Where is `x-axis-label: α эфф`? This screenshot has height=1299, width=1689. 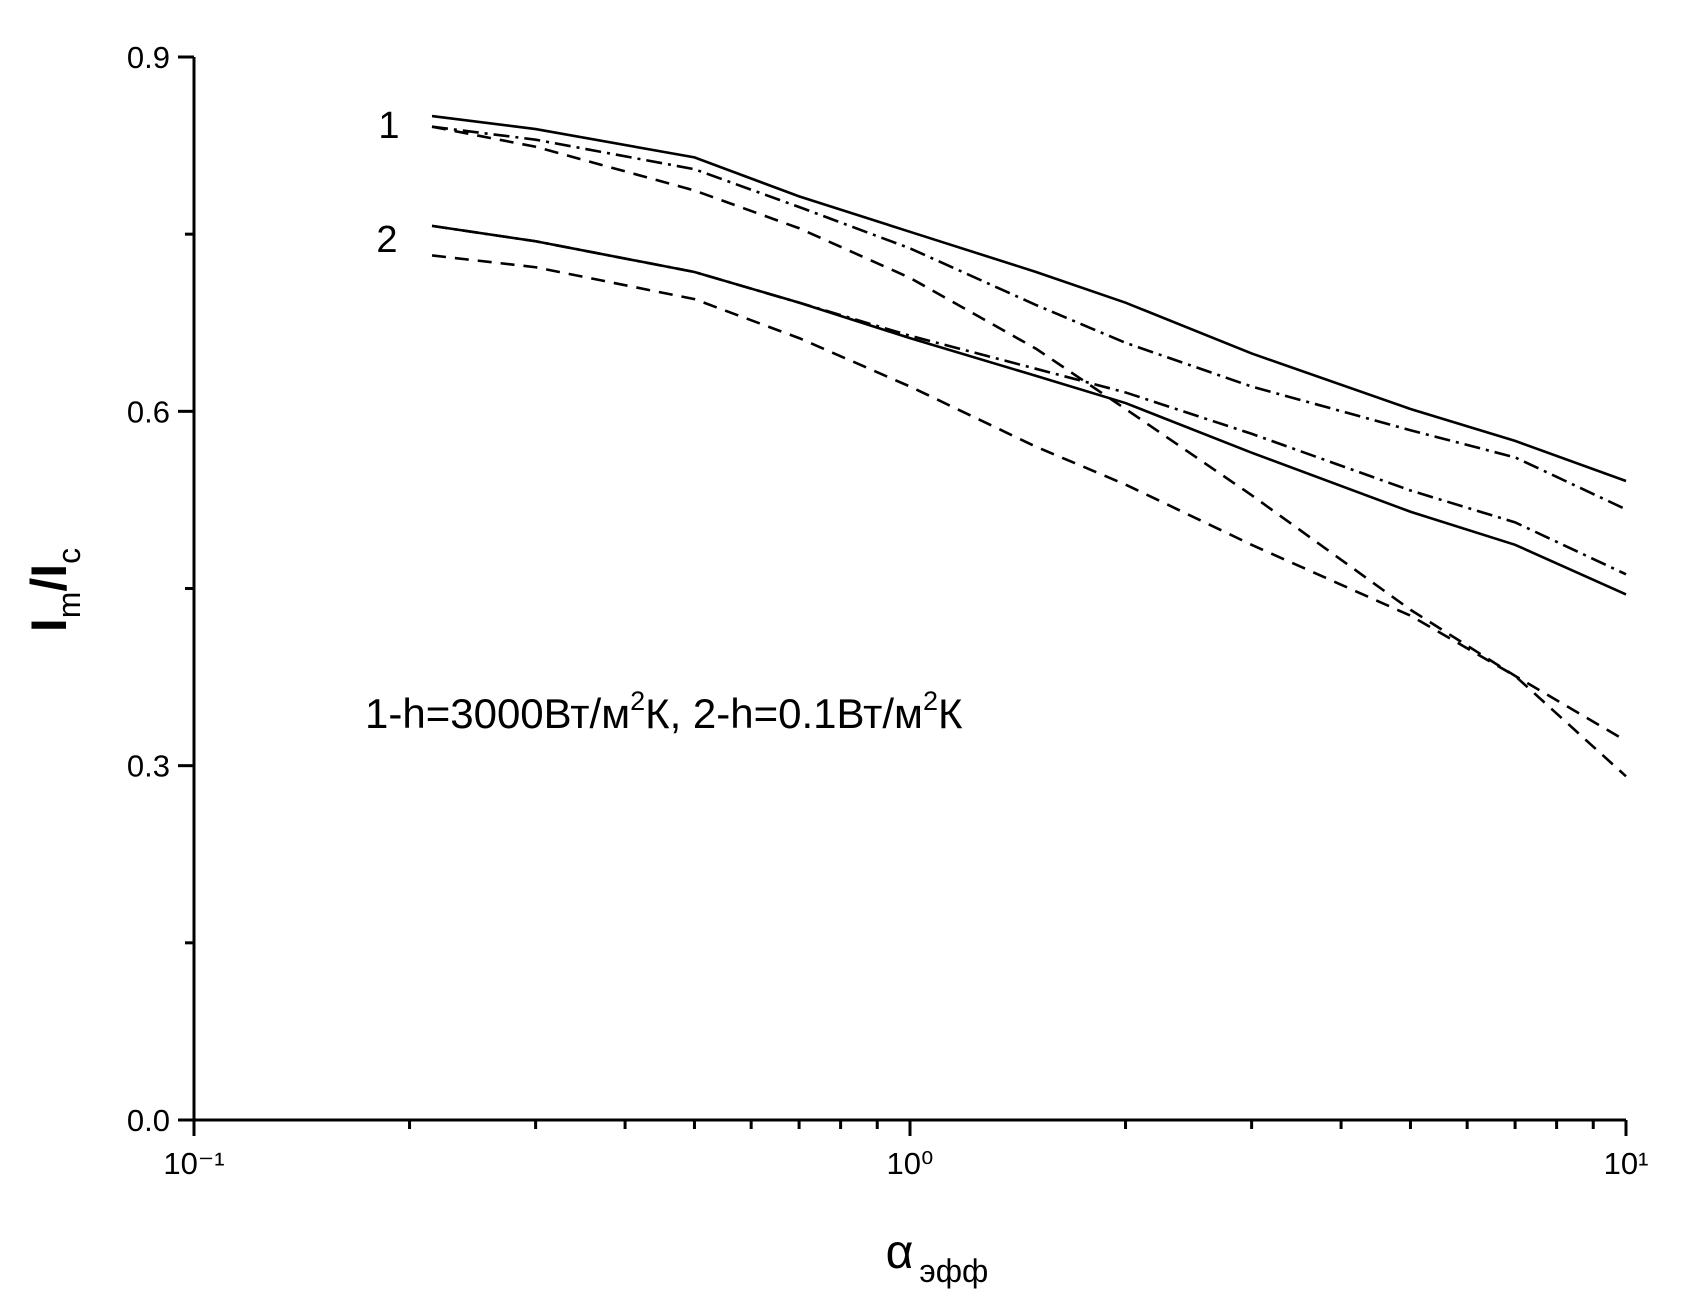
x-axis-label: α эфф is located at coordinates (937, 1257).